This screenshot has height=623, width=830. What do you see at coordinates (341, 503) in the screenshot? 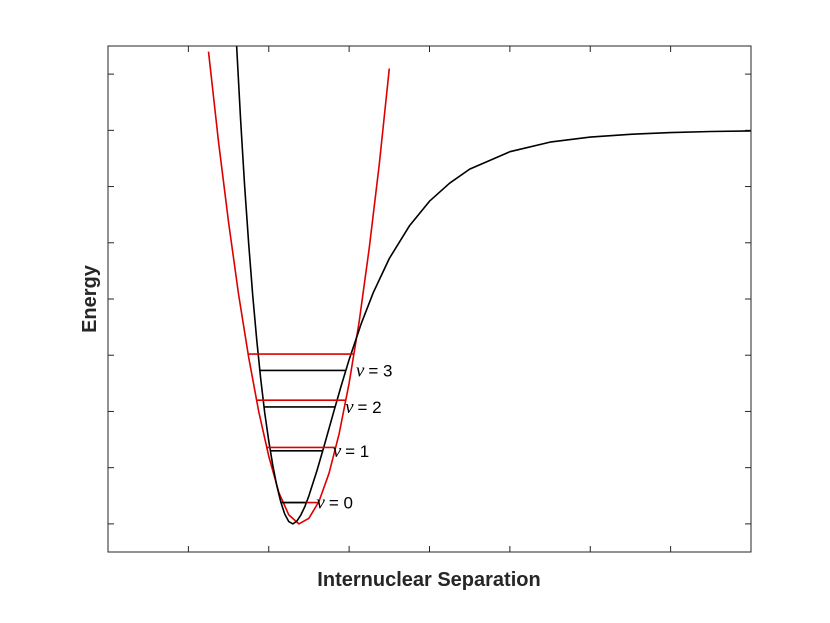
I see `level-value: = 0` at bounding box center [341, 503].